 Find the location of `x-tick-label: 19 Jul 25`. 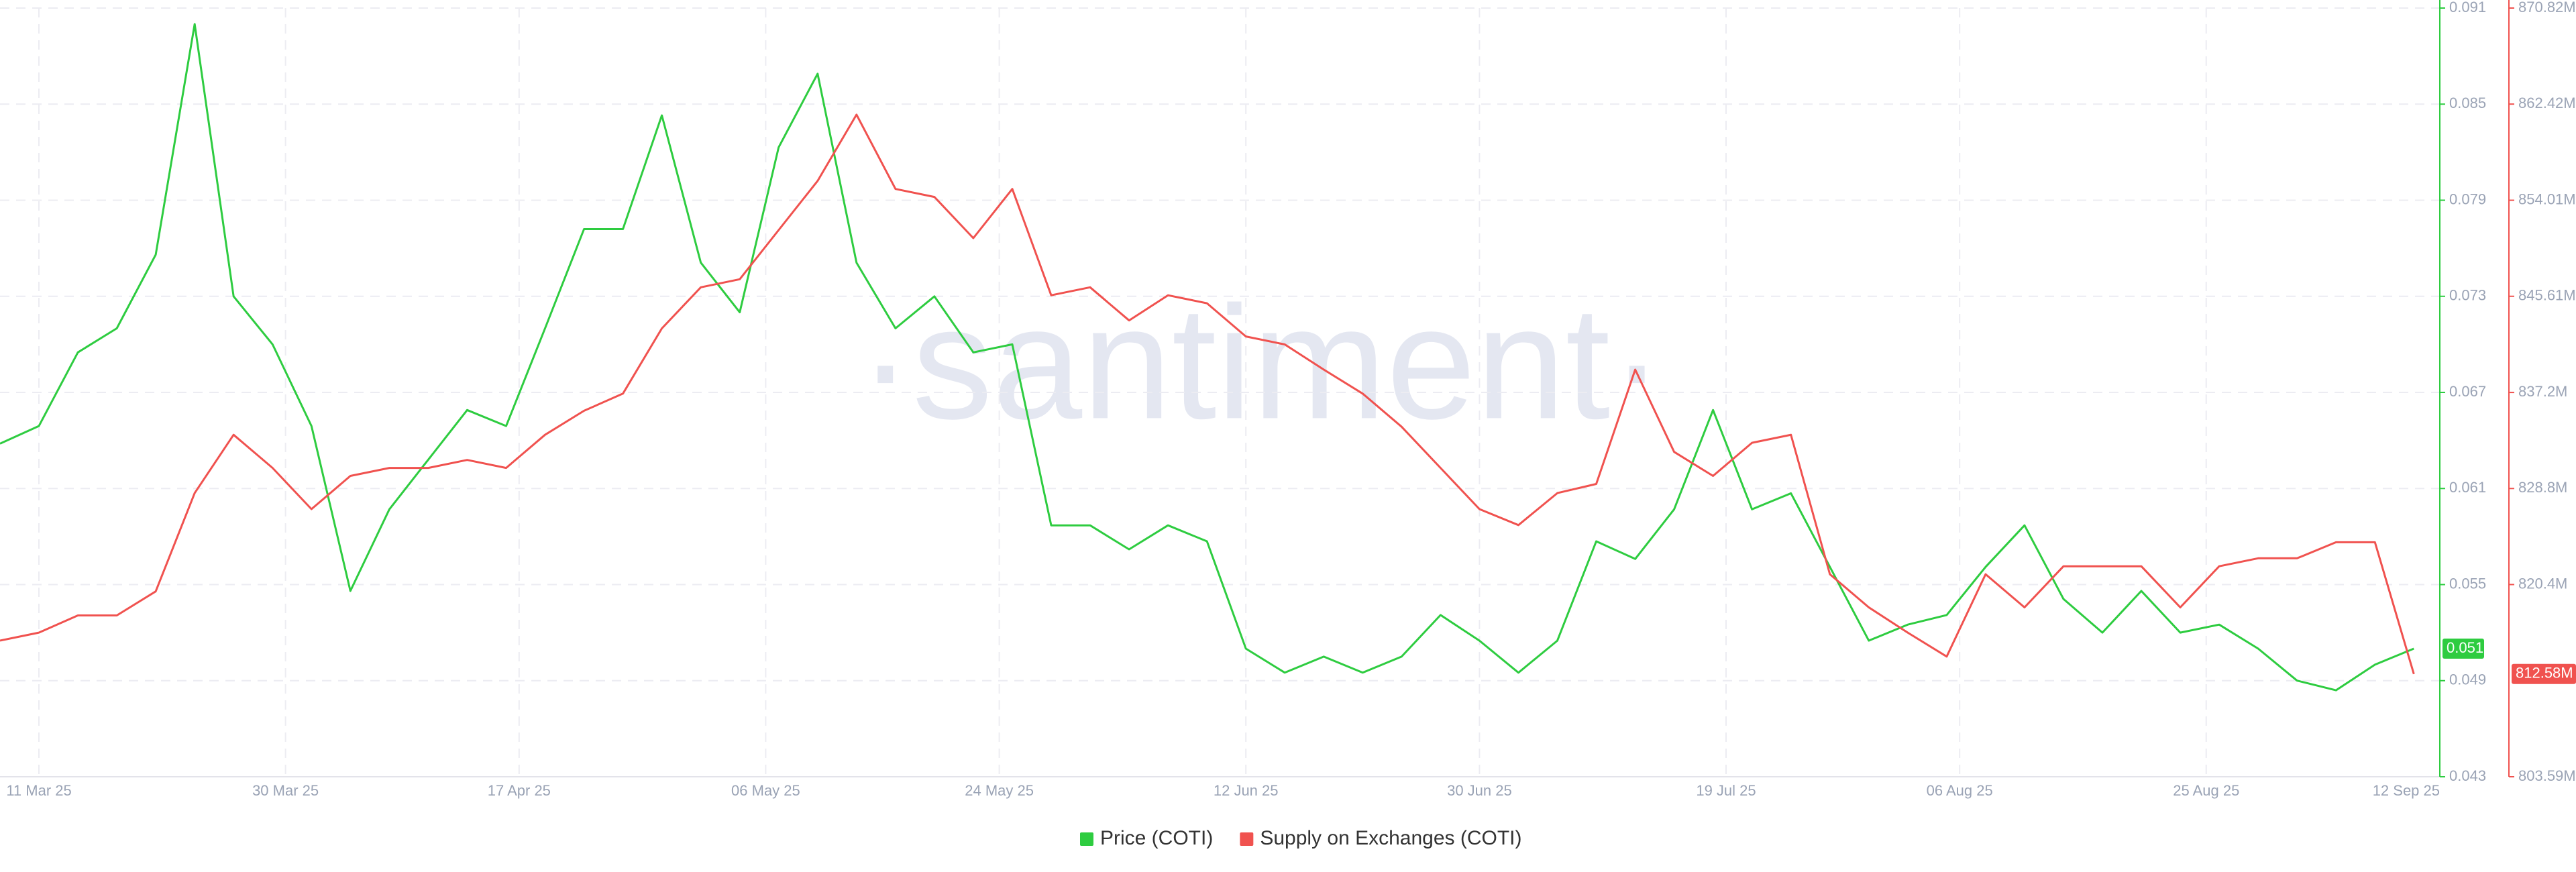

x-tick-label: 19 Jul 25 is located at coordinates (1726, 790).